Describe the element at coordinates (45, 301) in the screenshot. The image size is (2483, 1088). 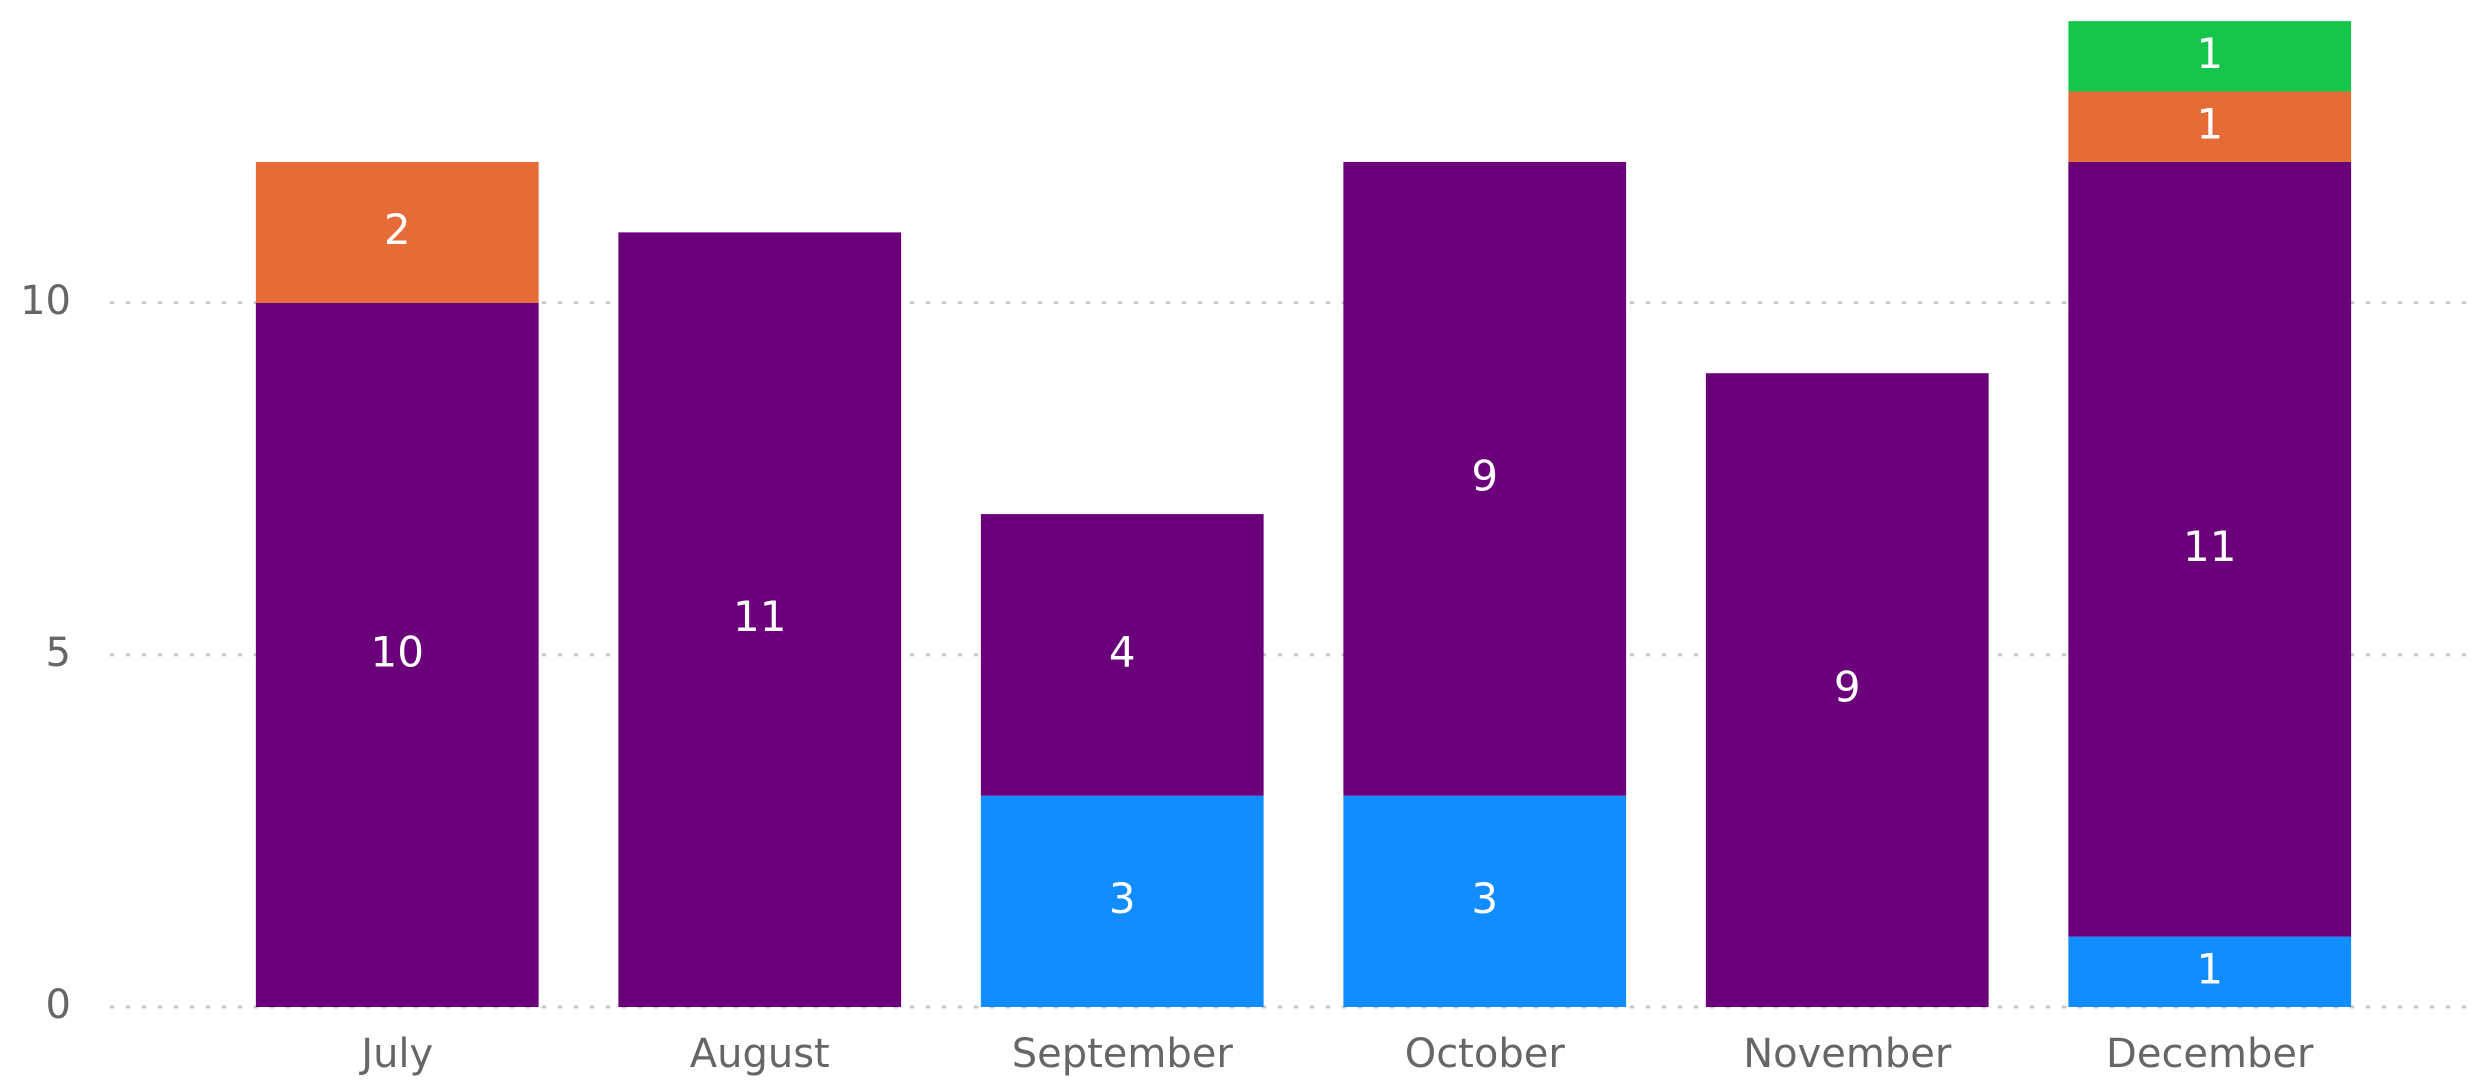
I see `y-tick-label: 10` at that location.